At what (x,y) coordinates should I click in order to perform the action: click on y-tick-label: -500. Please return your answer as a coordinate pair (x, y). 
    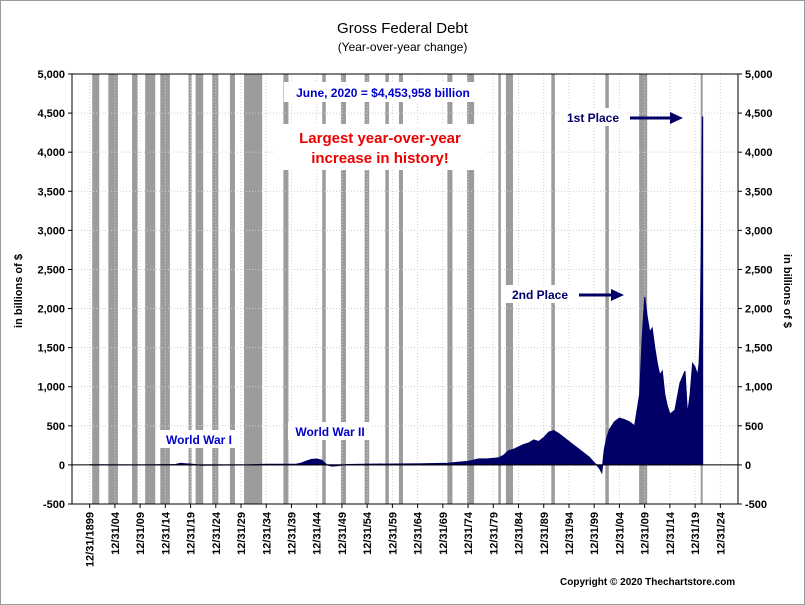
    Looking at the image, I should click on (54, 505).